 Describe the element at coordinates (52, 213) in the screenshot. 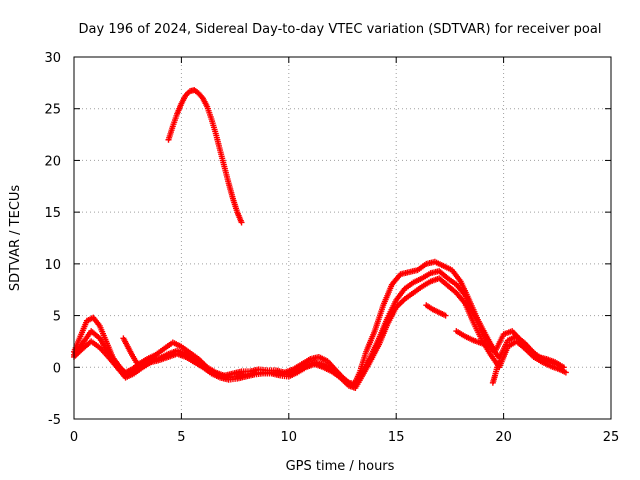

I see `y-tick-label: 15` at that location.